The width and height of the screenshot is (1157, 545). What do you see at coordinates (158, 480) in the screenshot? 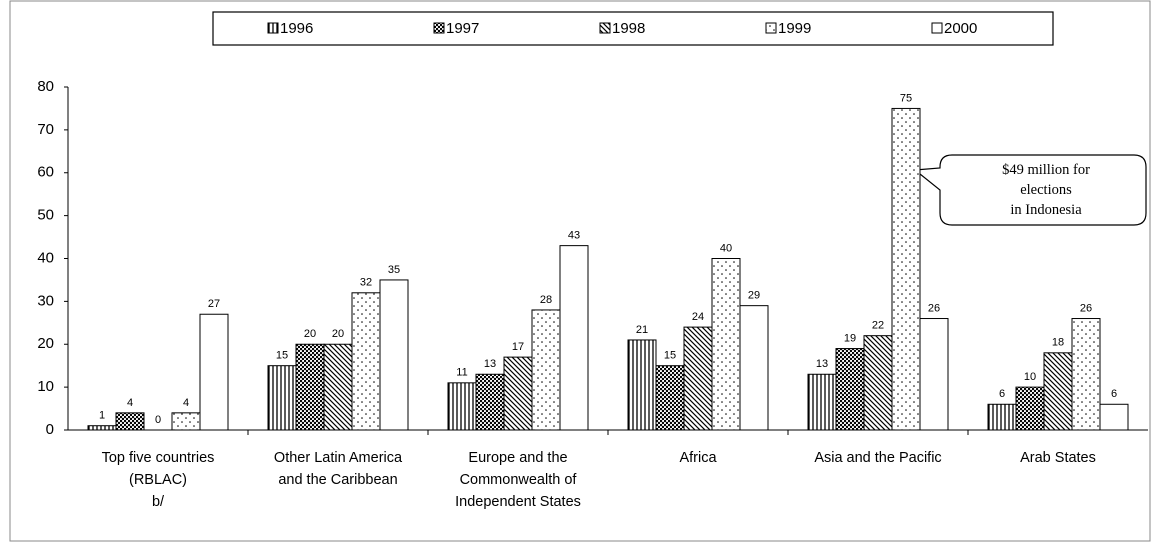
I see `x-tick-label: Top five countries (RBLAC) b/` at bounding box center [158, 480].